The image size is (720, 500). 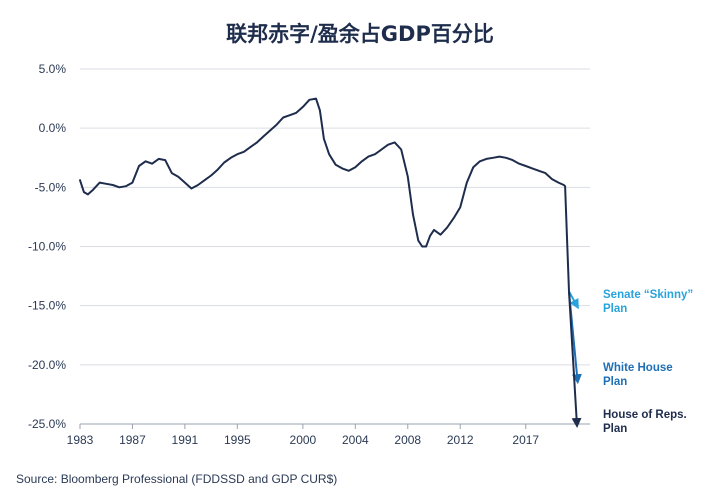 I want to click on whitehouse-plan-label: White House Plan, so click(x=638, y=375).